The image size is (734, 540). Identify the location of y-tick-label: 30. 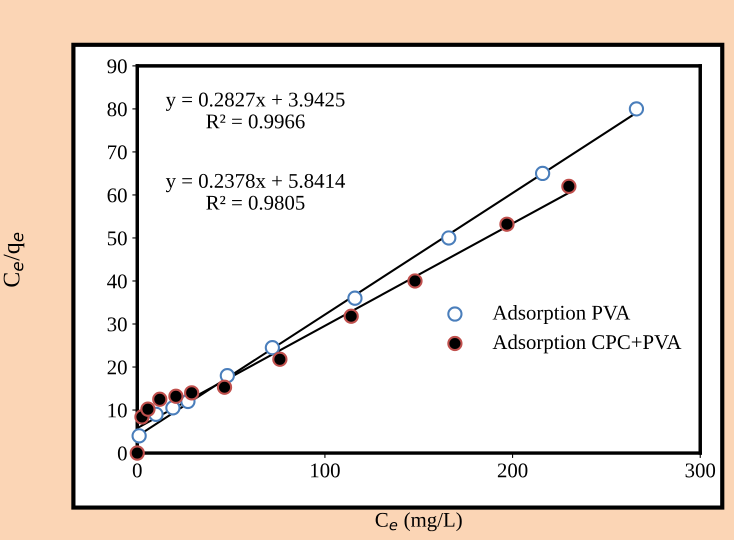
(117, 324).